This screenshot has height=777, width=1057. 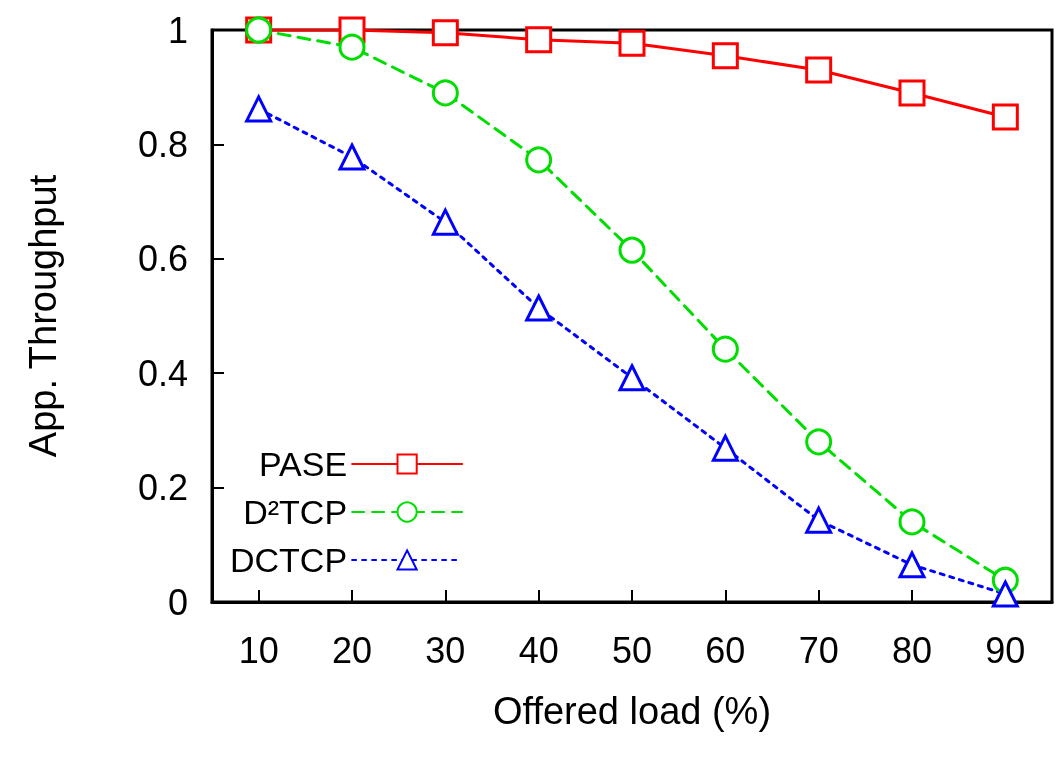 What do you see at coordinates (352, 650) in the screenshot?
I see `x-tick-label: 20` at bounding box center [352, 650].